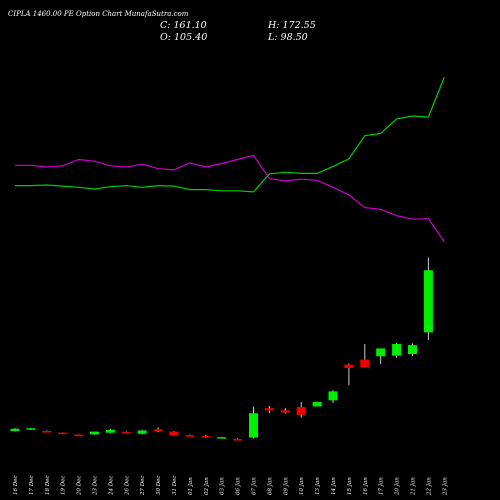  What do you see at coordinates (48, 486) in the screenshot?
I see `x-tick-label: 18 Dec` at bounding box center [48, 486].